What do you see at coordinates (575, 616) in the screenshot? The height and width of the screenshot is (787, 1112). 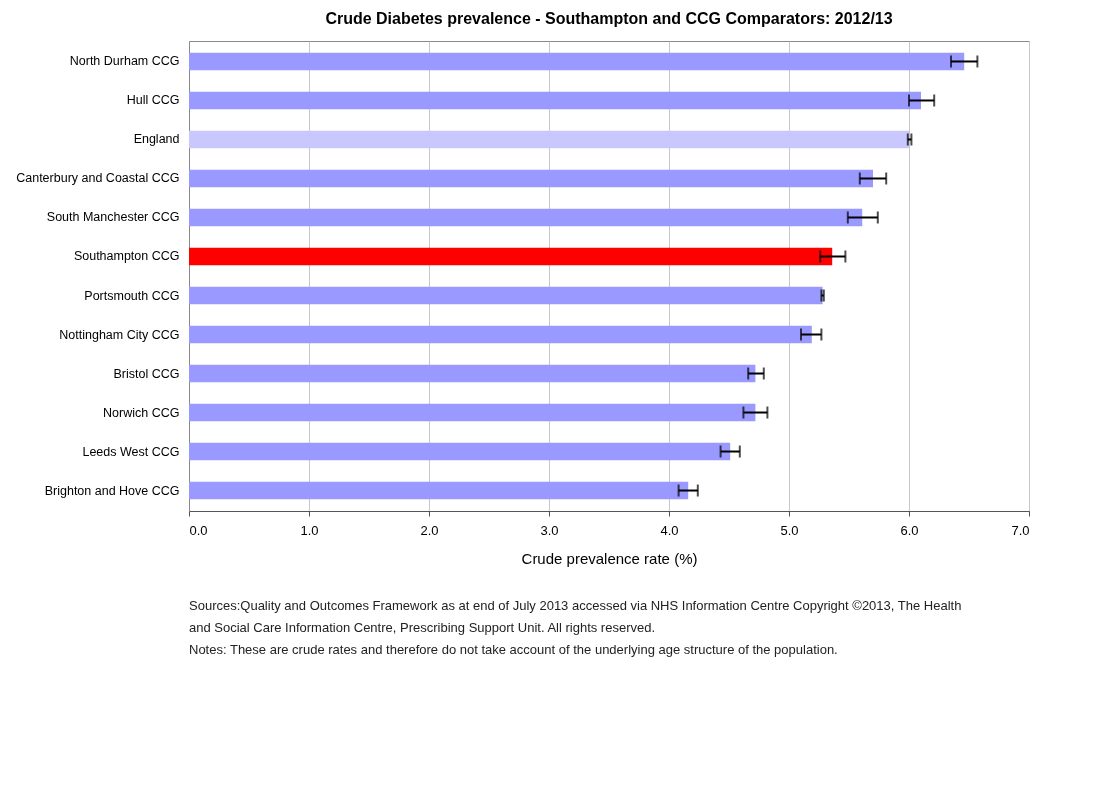 I see `source-note: Sources:Quality and Outcomes Framework as at end of July 2013 accessed via NHS Information Centre Copyright ©2013, The Health and Social Care Information Centre, Prescribing Support Unit. All rights reserved.` at bounding box center [575, 616].